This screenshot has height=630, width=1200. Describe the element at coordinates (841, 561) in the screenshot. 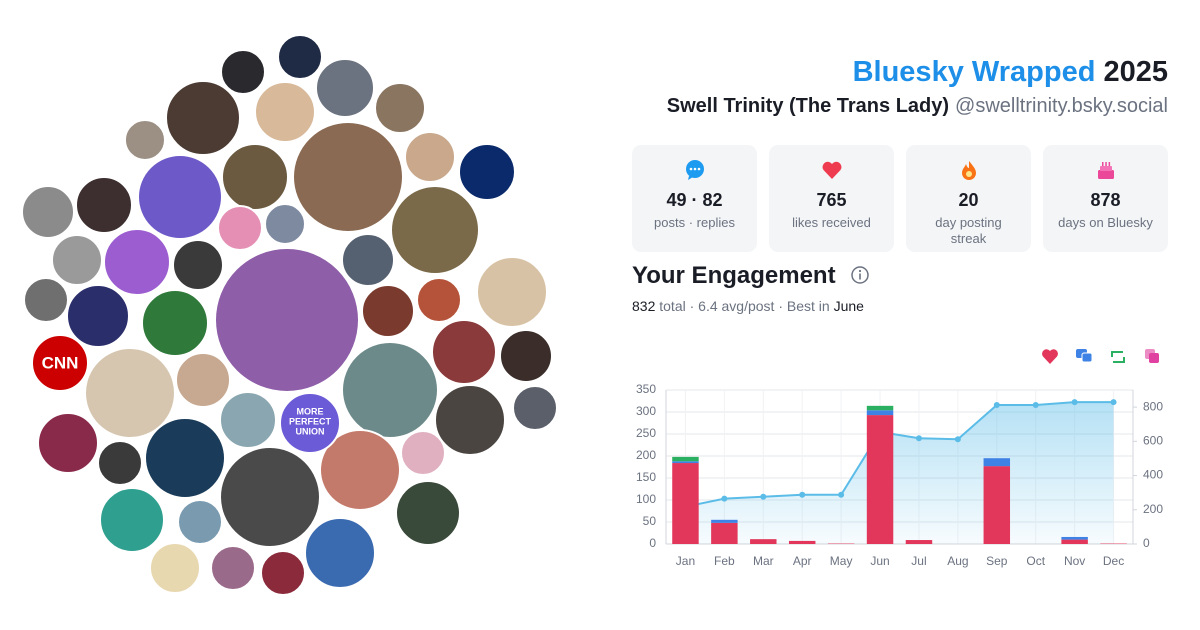

I see `x-tick-label: May` at that location.